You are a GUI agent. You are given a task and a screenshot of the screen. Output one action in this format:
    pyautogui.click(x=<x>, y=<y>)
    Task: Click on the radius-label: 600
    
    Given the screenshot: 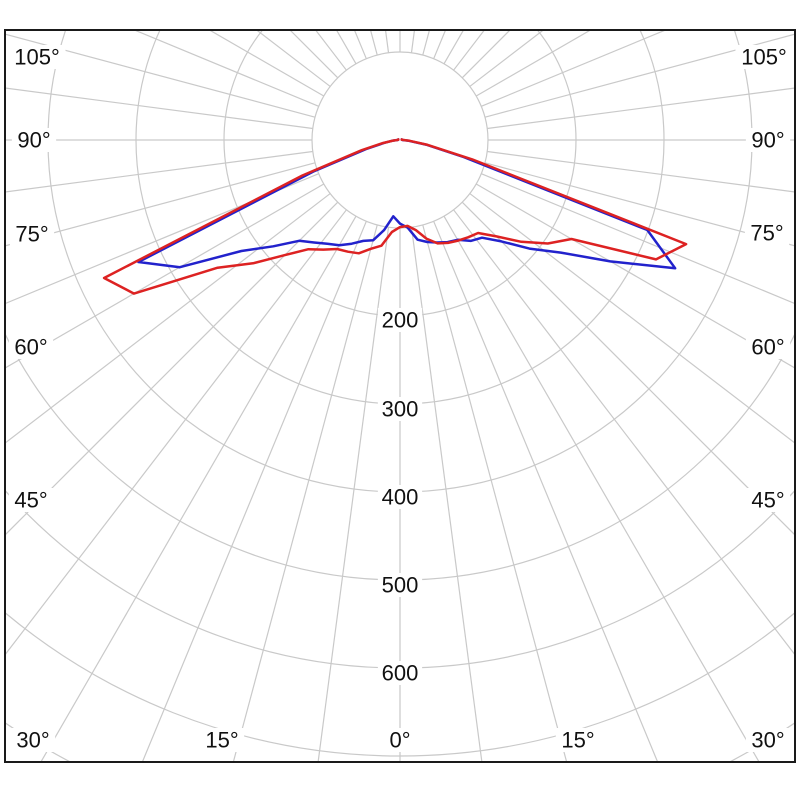 What is the action you would take?
    pyautogui.click(x=400, y=673)
    